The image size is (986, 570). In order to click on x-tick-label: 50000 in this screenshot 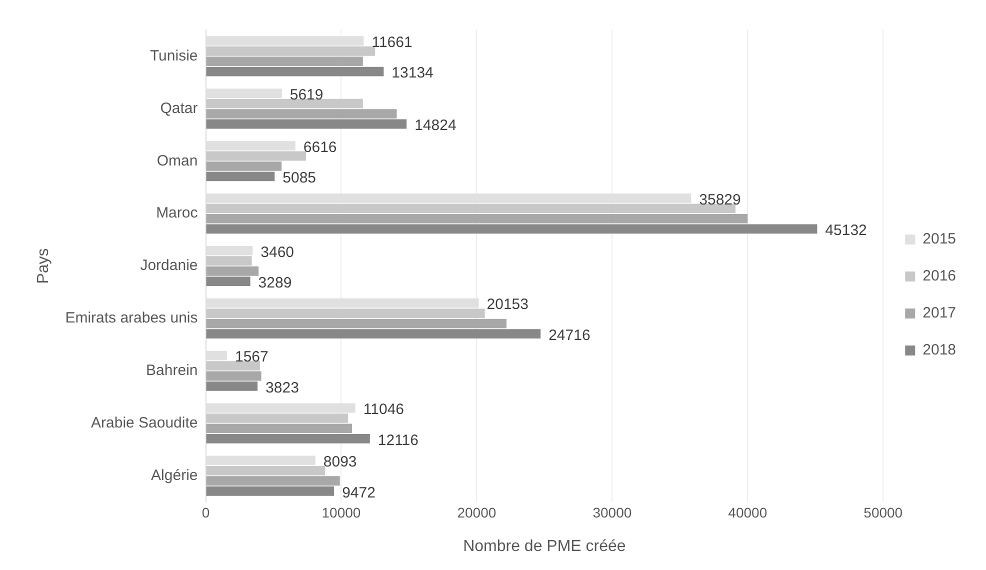, I will do `click(883, 512)`.